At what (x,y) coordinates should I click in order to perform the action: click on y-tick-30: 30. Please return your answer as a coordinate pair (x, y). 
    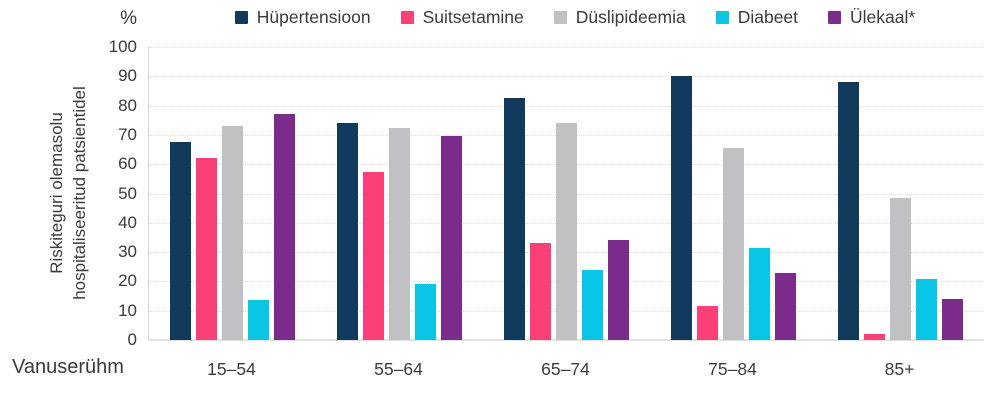
    Looking at the image, I should click on (127, 252).